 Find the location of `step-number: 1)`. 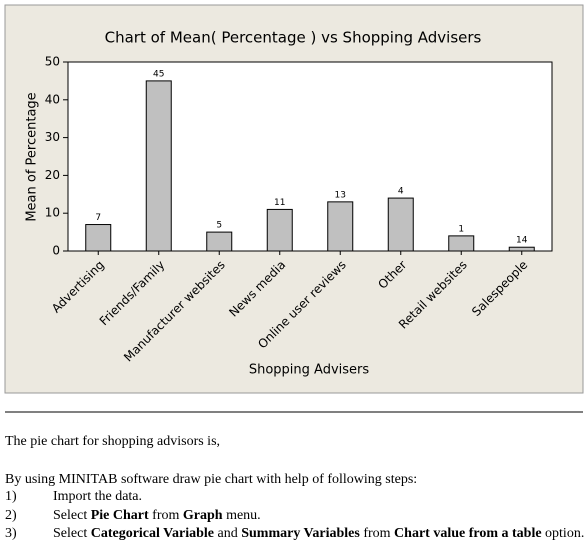

step-number: 1) is located at coordinates (11, 496).